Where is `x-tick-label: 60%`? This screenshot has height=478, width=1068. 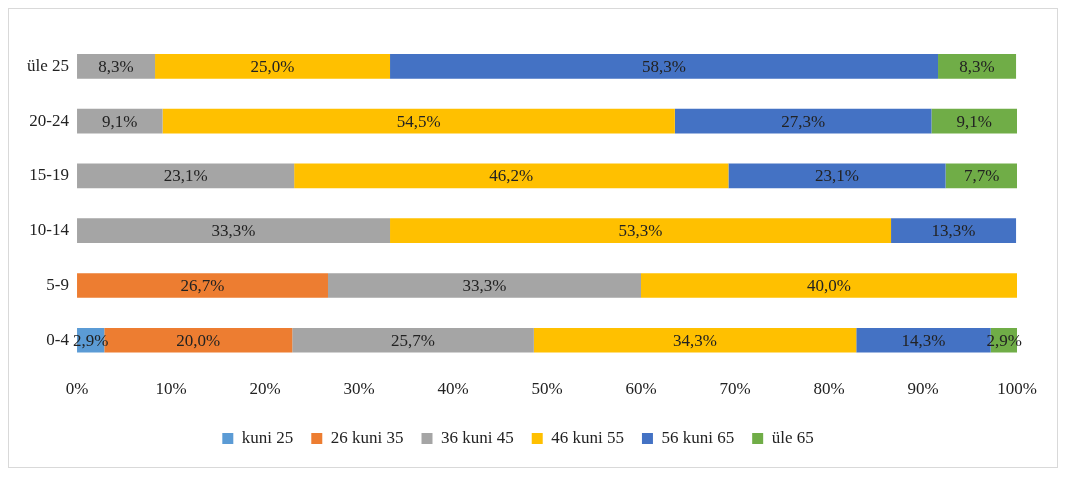
x-tick-label: 60% is located at coordinates (641, 389).